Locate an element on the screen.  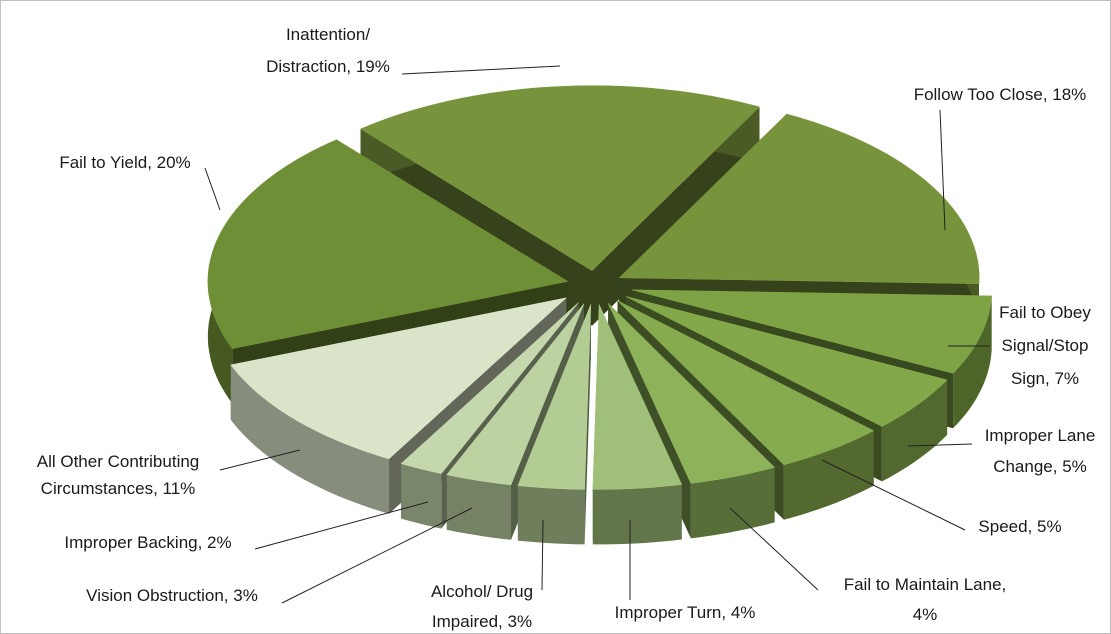
data-label: Fail to Maintain Lane, is located at coordinates (925, 584).